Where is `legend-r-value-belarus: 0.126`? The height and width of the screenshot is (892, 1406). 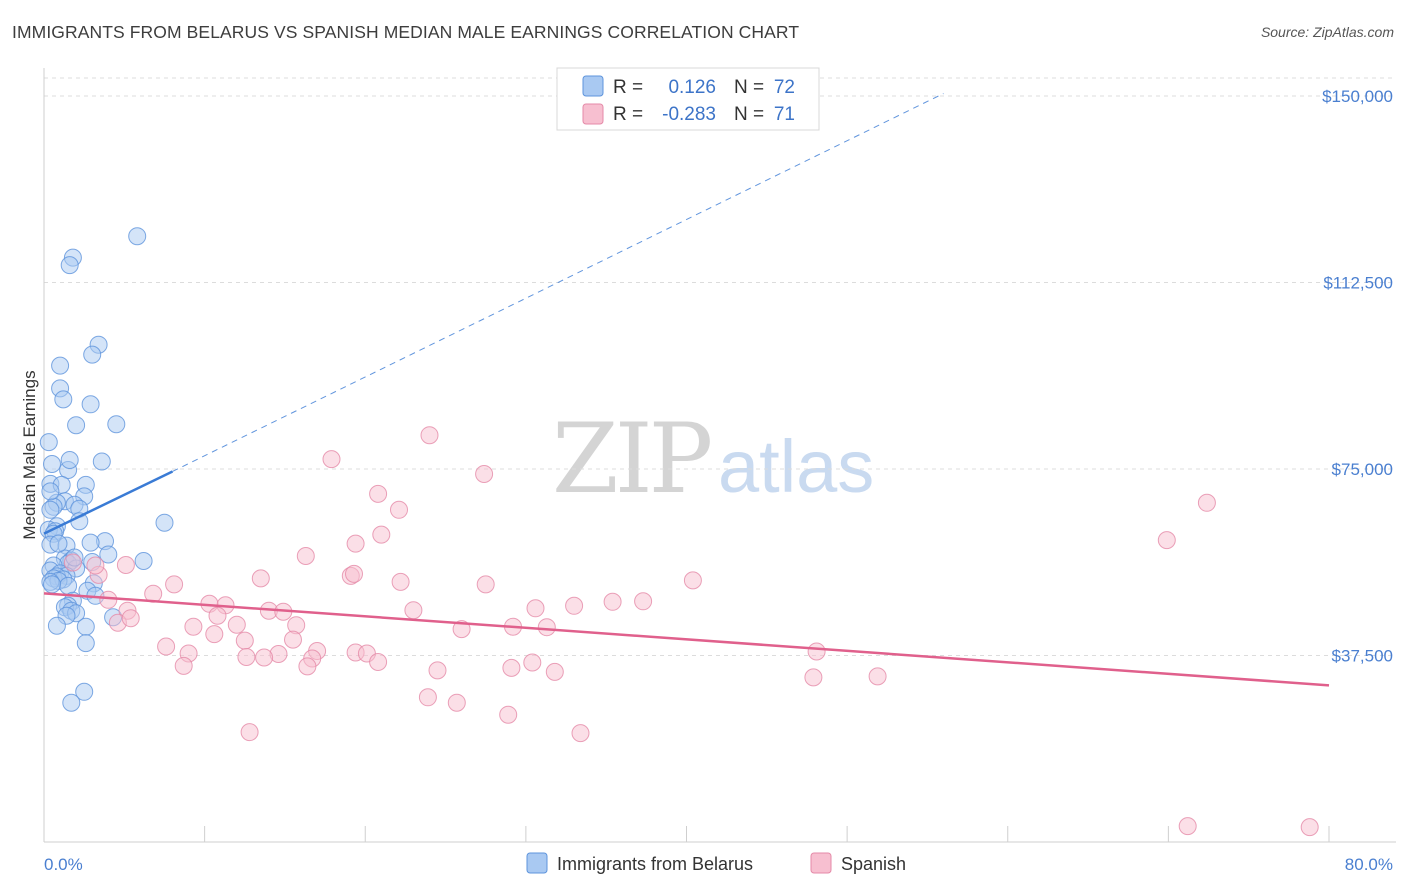
legend-r-value-belarus: 0.126 is located at coordinates (692, 87).